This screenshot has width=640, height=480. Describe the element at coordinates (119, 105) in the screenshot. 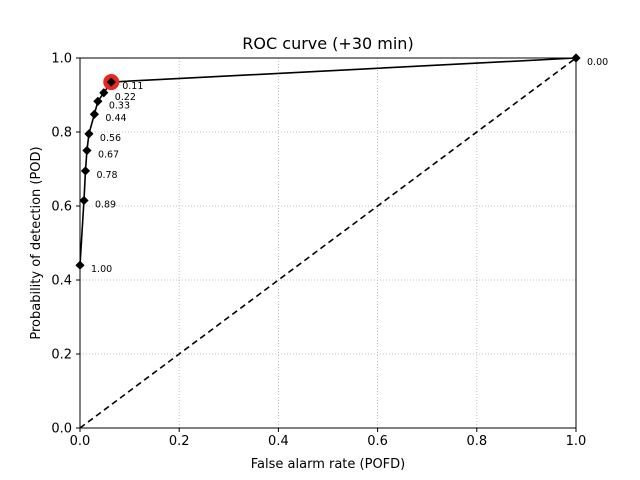

I see `threshold-label: 0.33` at that location.